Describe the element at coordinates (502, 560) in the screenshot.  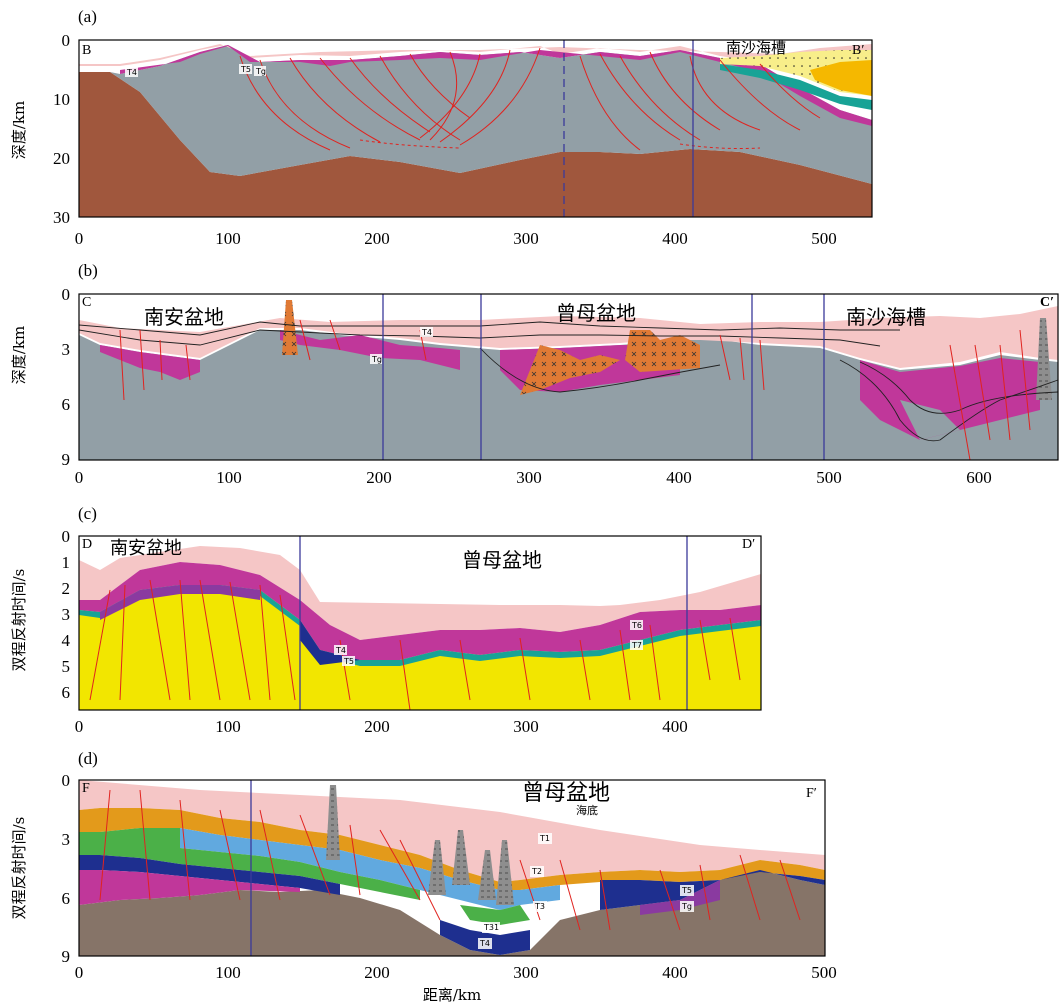
I see `panel-c-region-1: 曾母盆地` at that location.